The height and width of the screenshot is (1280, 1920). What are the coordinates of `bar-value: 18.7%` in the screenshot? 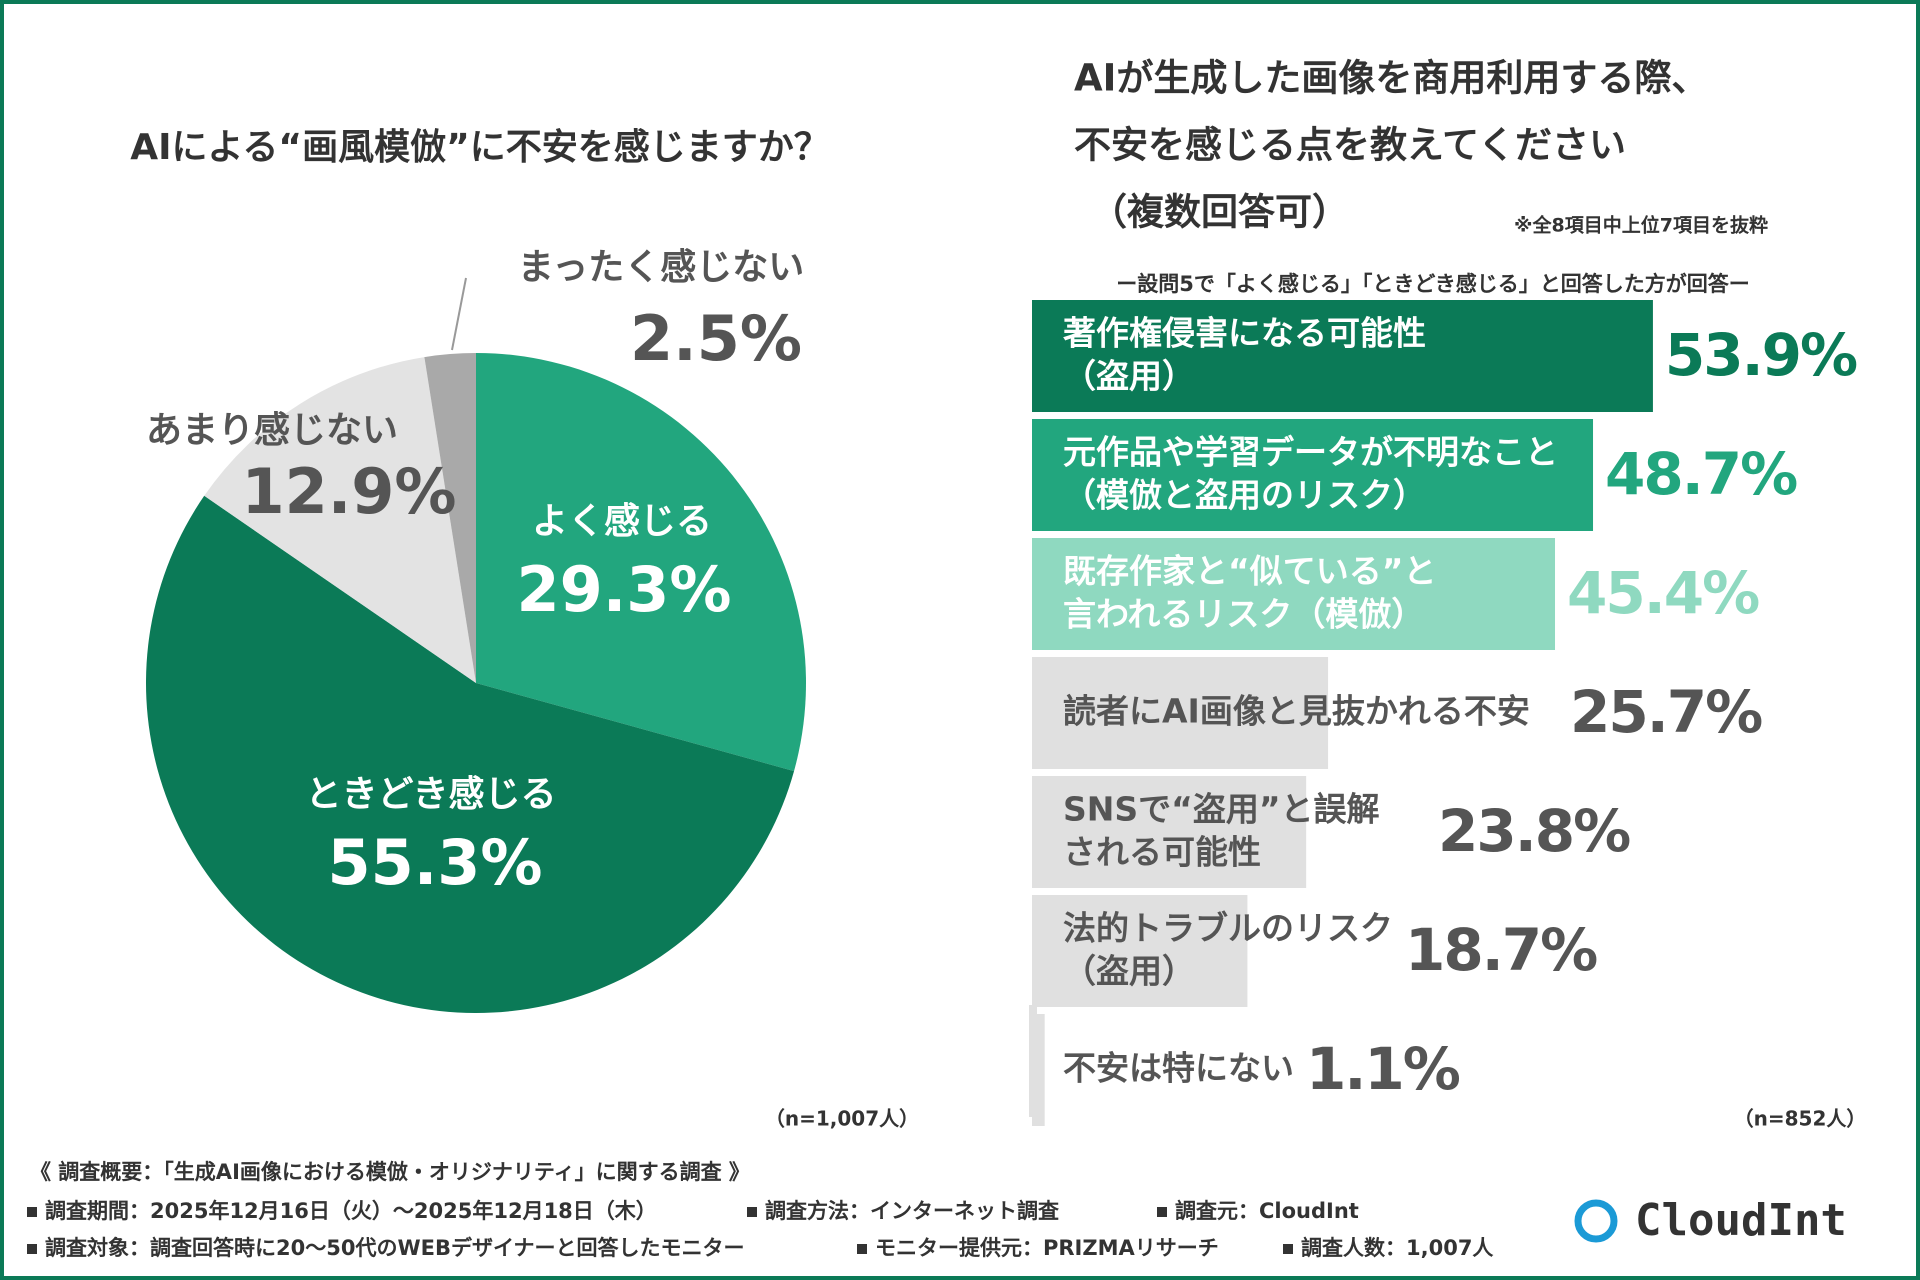 It's located at (1501, 950).